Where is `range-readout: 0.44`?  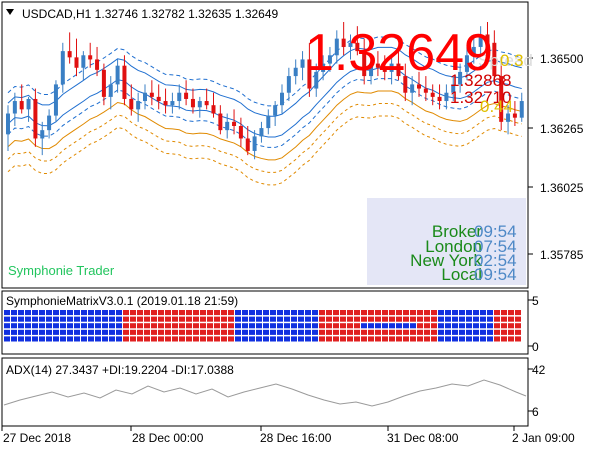
range-readout: 0.44 is located at coordinates (496, 106).